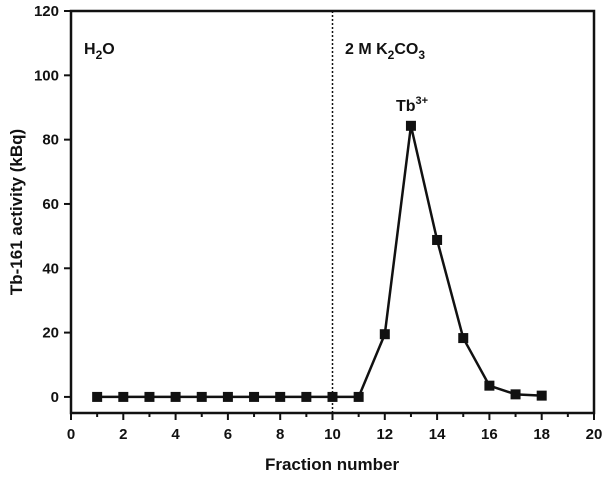 This screenshot has width=606, height=479. Describe the element at coordinates (412, 105) in the screenshot. I see `annotation-tb3plus: Tb3+` at that location.